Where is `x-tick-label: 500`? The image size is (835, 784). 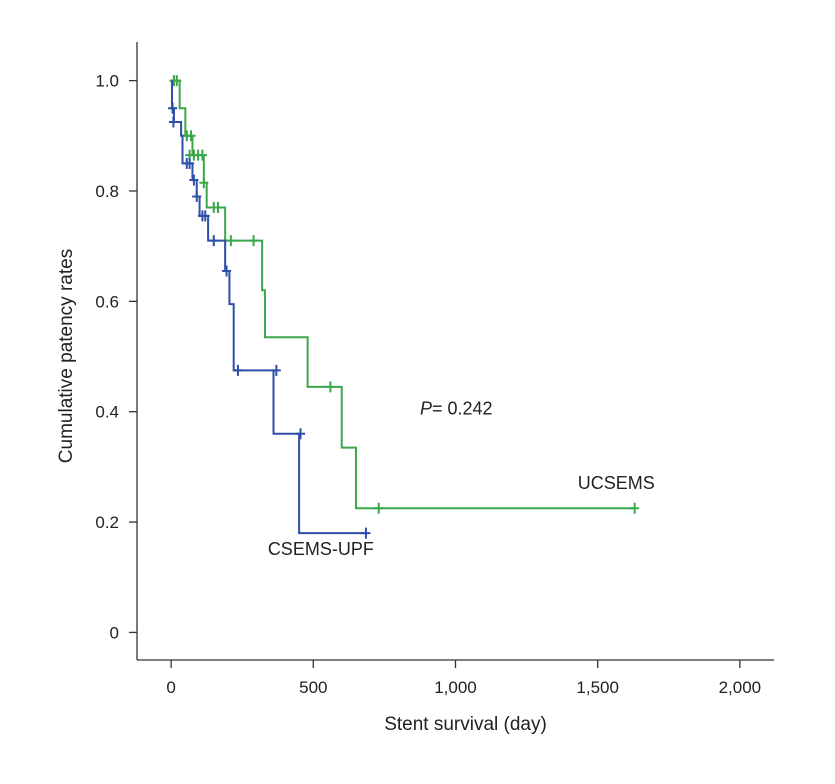
x-tick-label: 500 is located at coordinates (313, 687).